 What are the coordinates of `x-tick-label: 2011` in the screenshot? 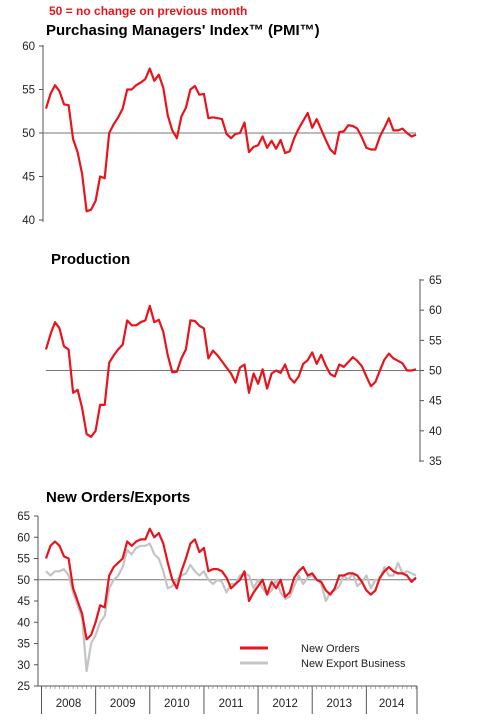 It's located at (231, 704).